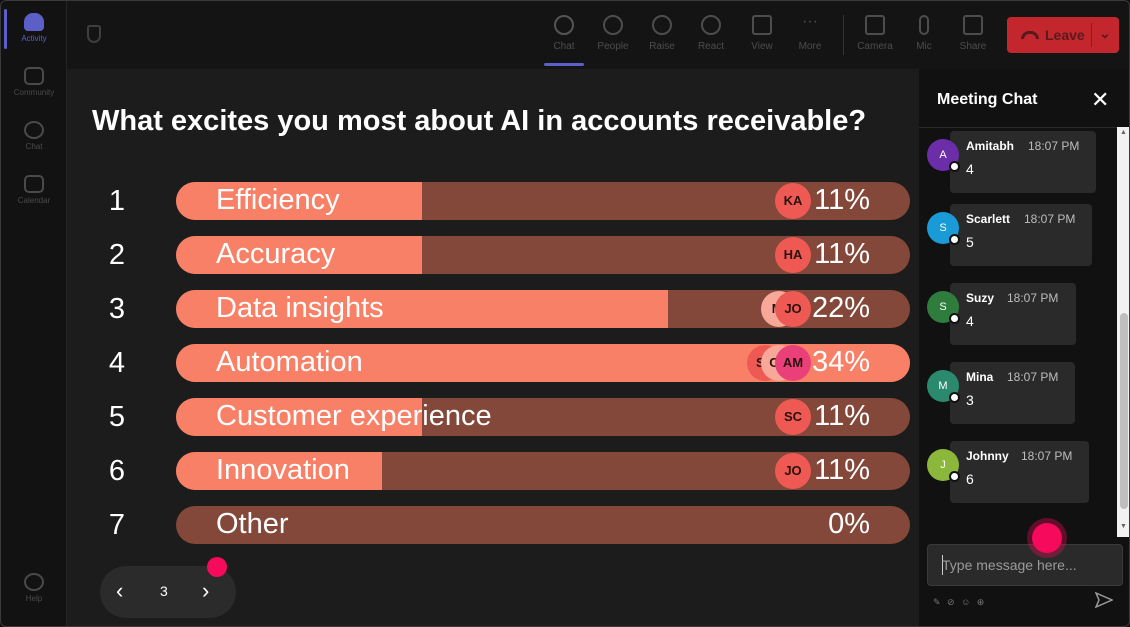 The width and height of the screenshot is (1130, 627). Describe the element at coordinates (990, 146) in the screenshot. I see `sender-name: Amitabh` at that location.